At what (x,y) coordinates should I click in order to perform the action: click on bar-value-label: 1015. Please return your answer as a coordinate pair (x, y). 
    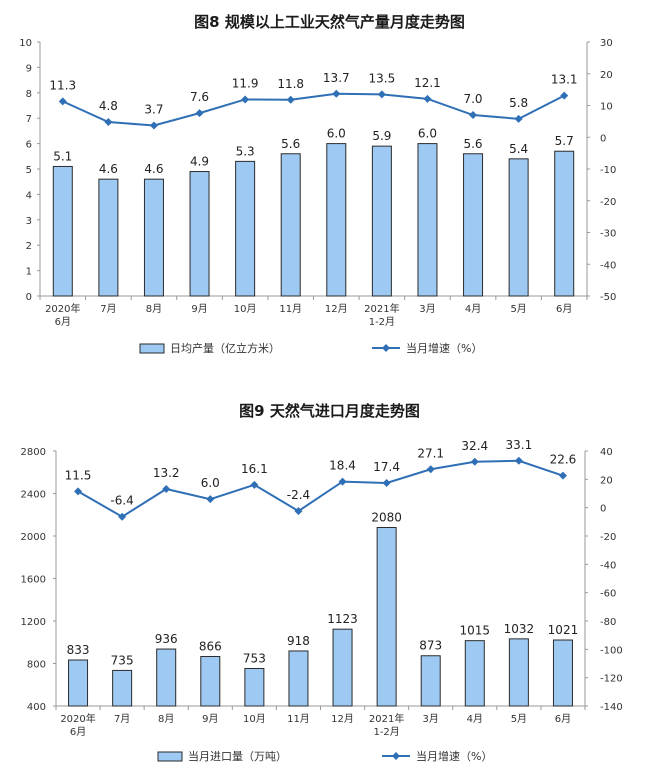
    Looking at the image, I should click on (475, 631).